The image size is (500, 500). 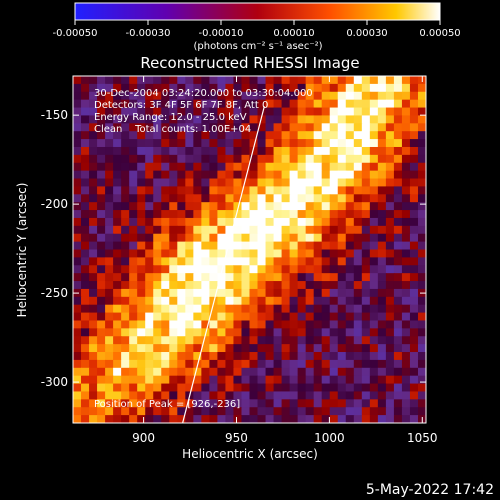 I want to click on y-tick-label: -200, so click(x=54, y=204).